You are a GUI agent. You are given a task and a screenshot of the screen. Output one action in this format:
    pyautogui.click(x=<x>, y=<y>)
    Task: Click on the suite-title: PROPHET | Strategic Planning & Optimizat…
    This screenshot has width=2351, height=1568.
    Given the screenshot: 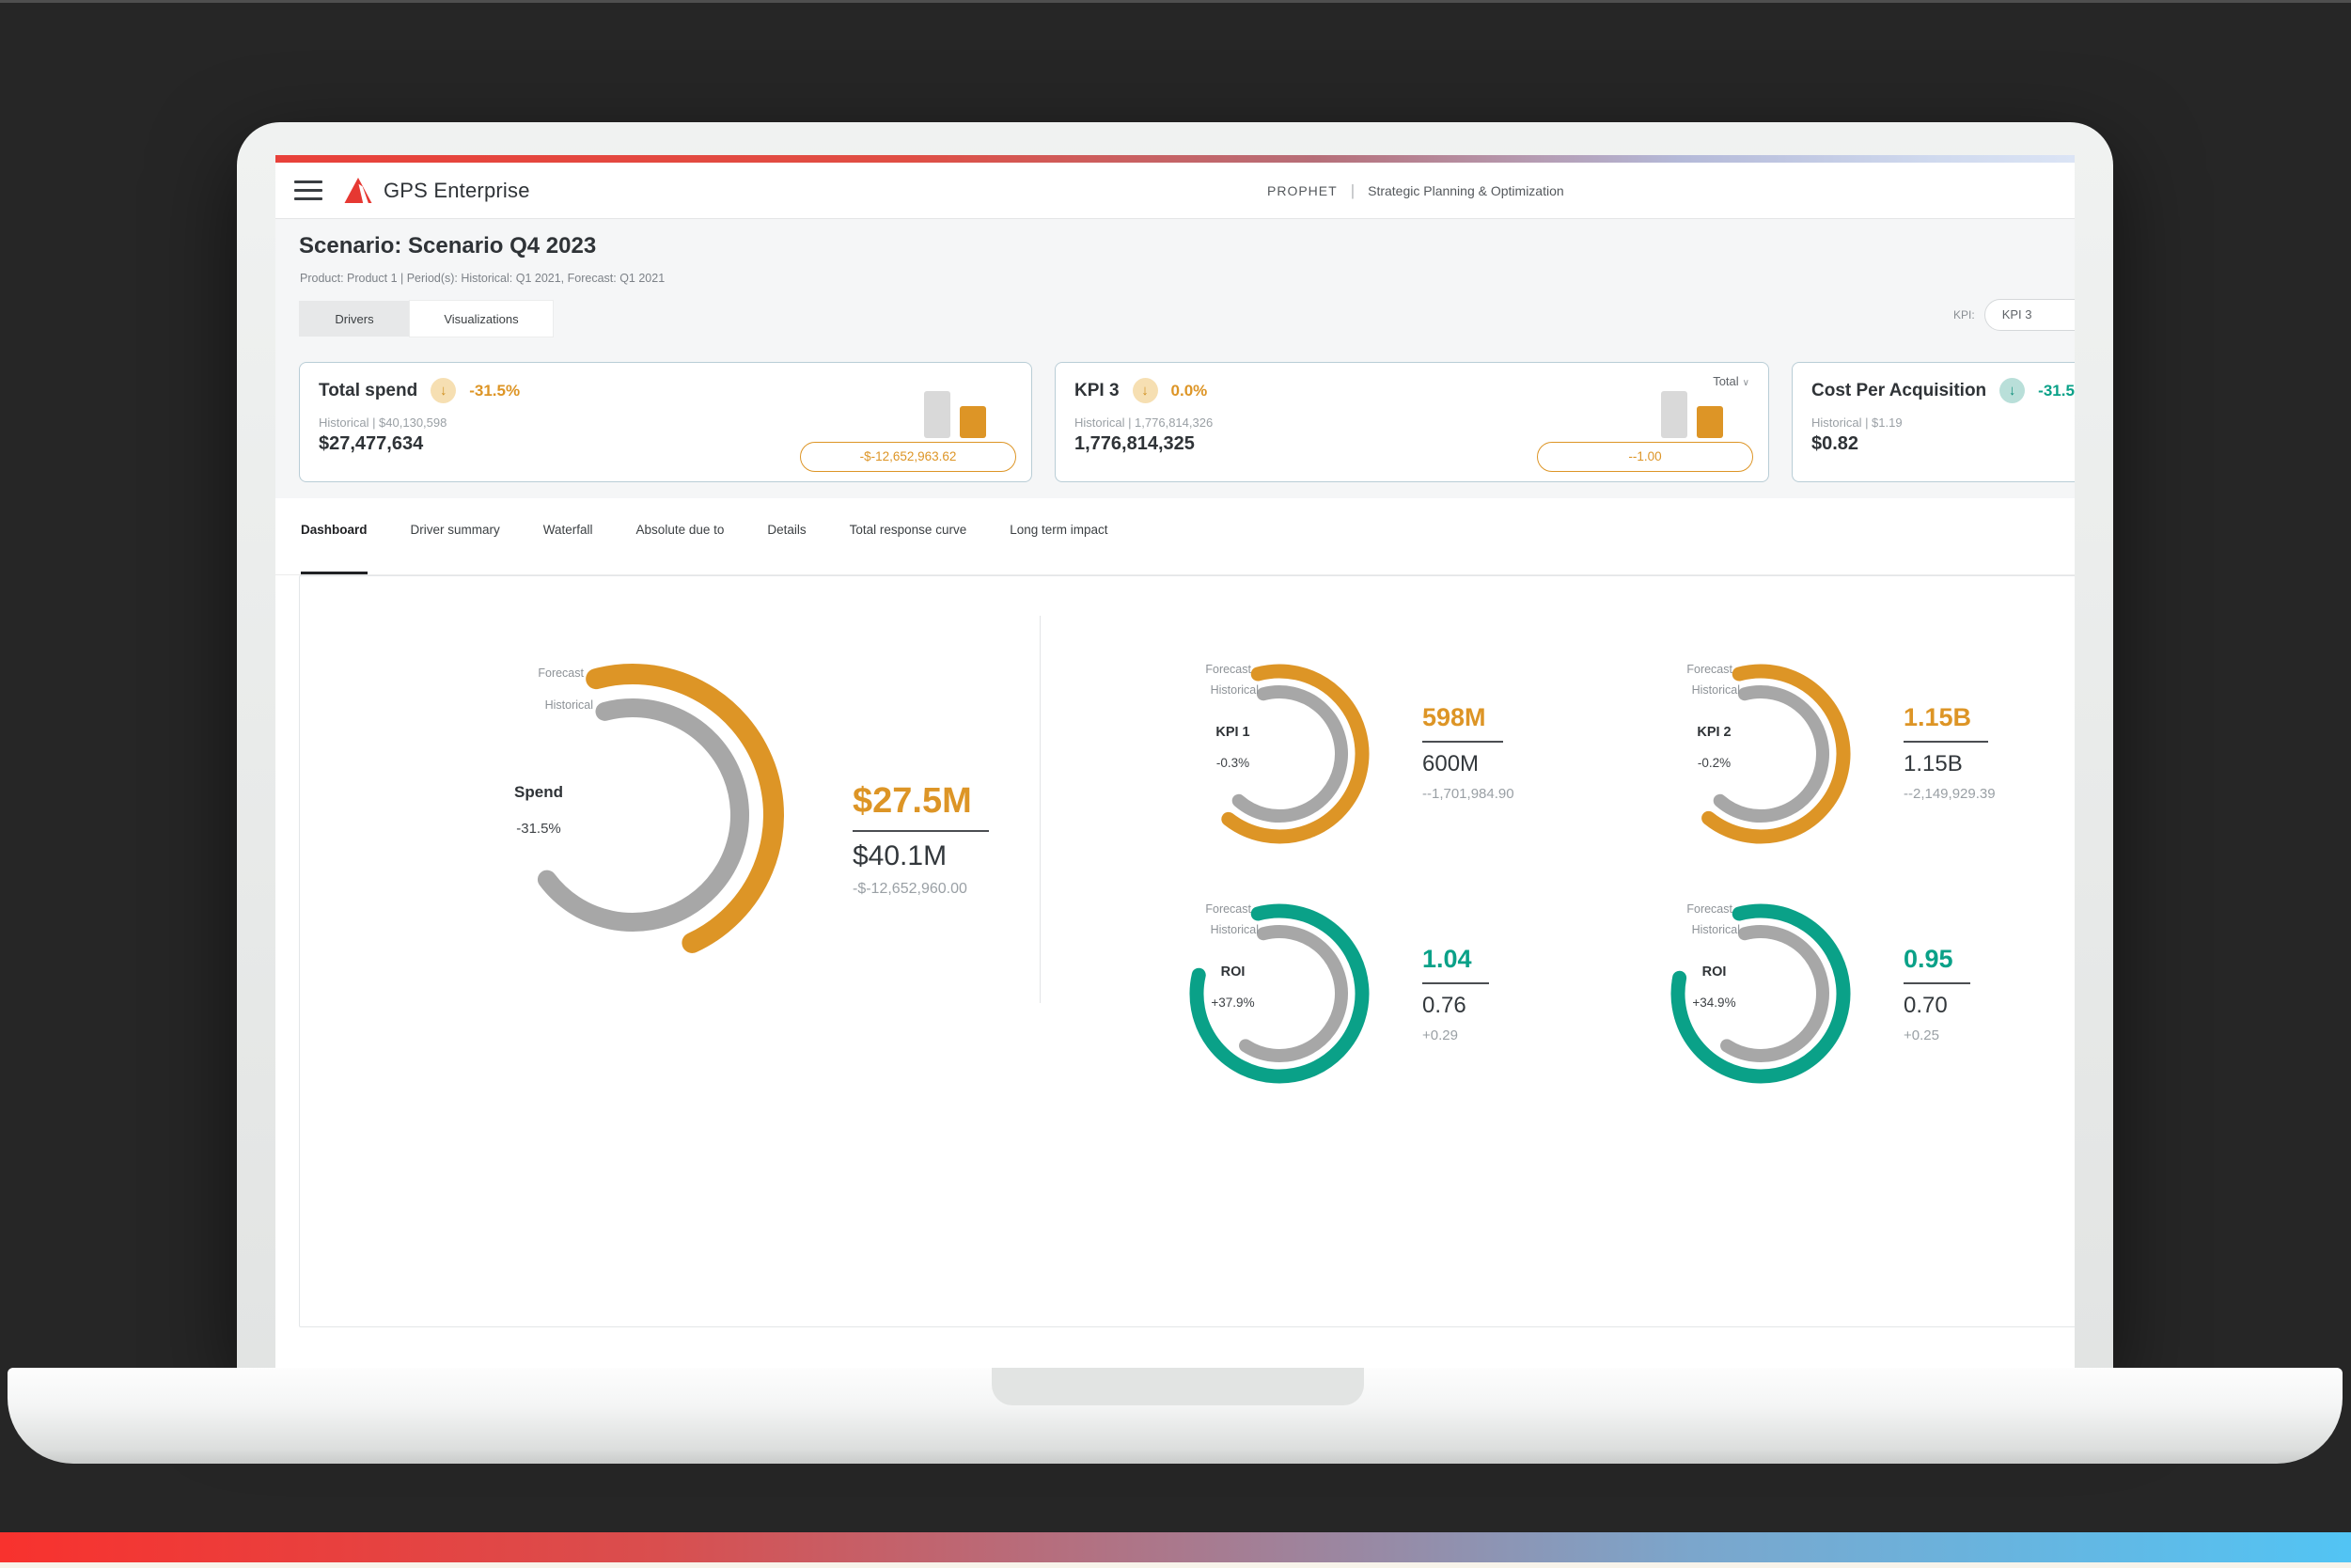 What is the action you would take?
    pyautogui.click(x=1415, y=190)
    